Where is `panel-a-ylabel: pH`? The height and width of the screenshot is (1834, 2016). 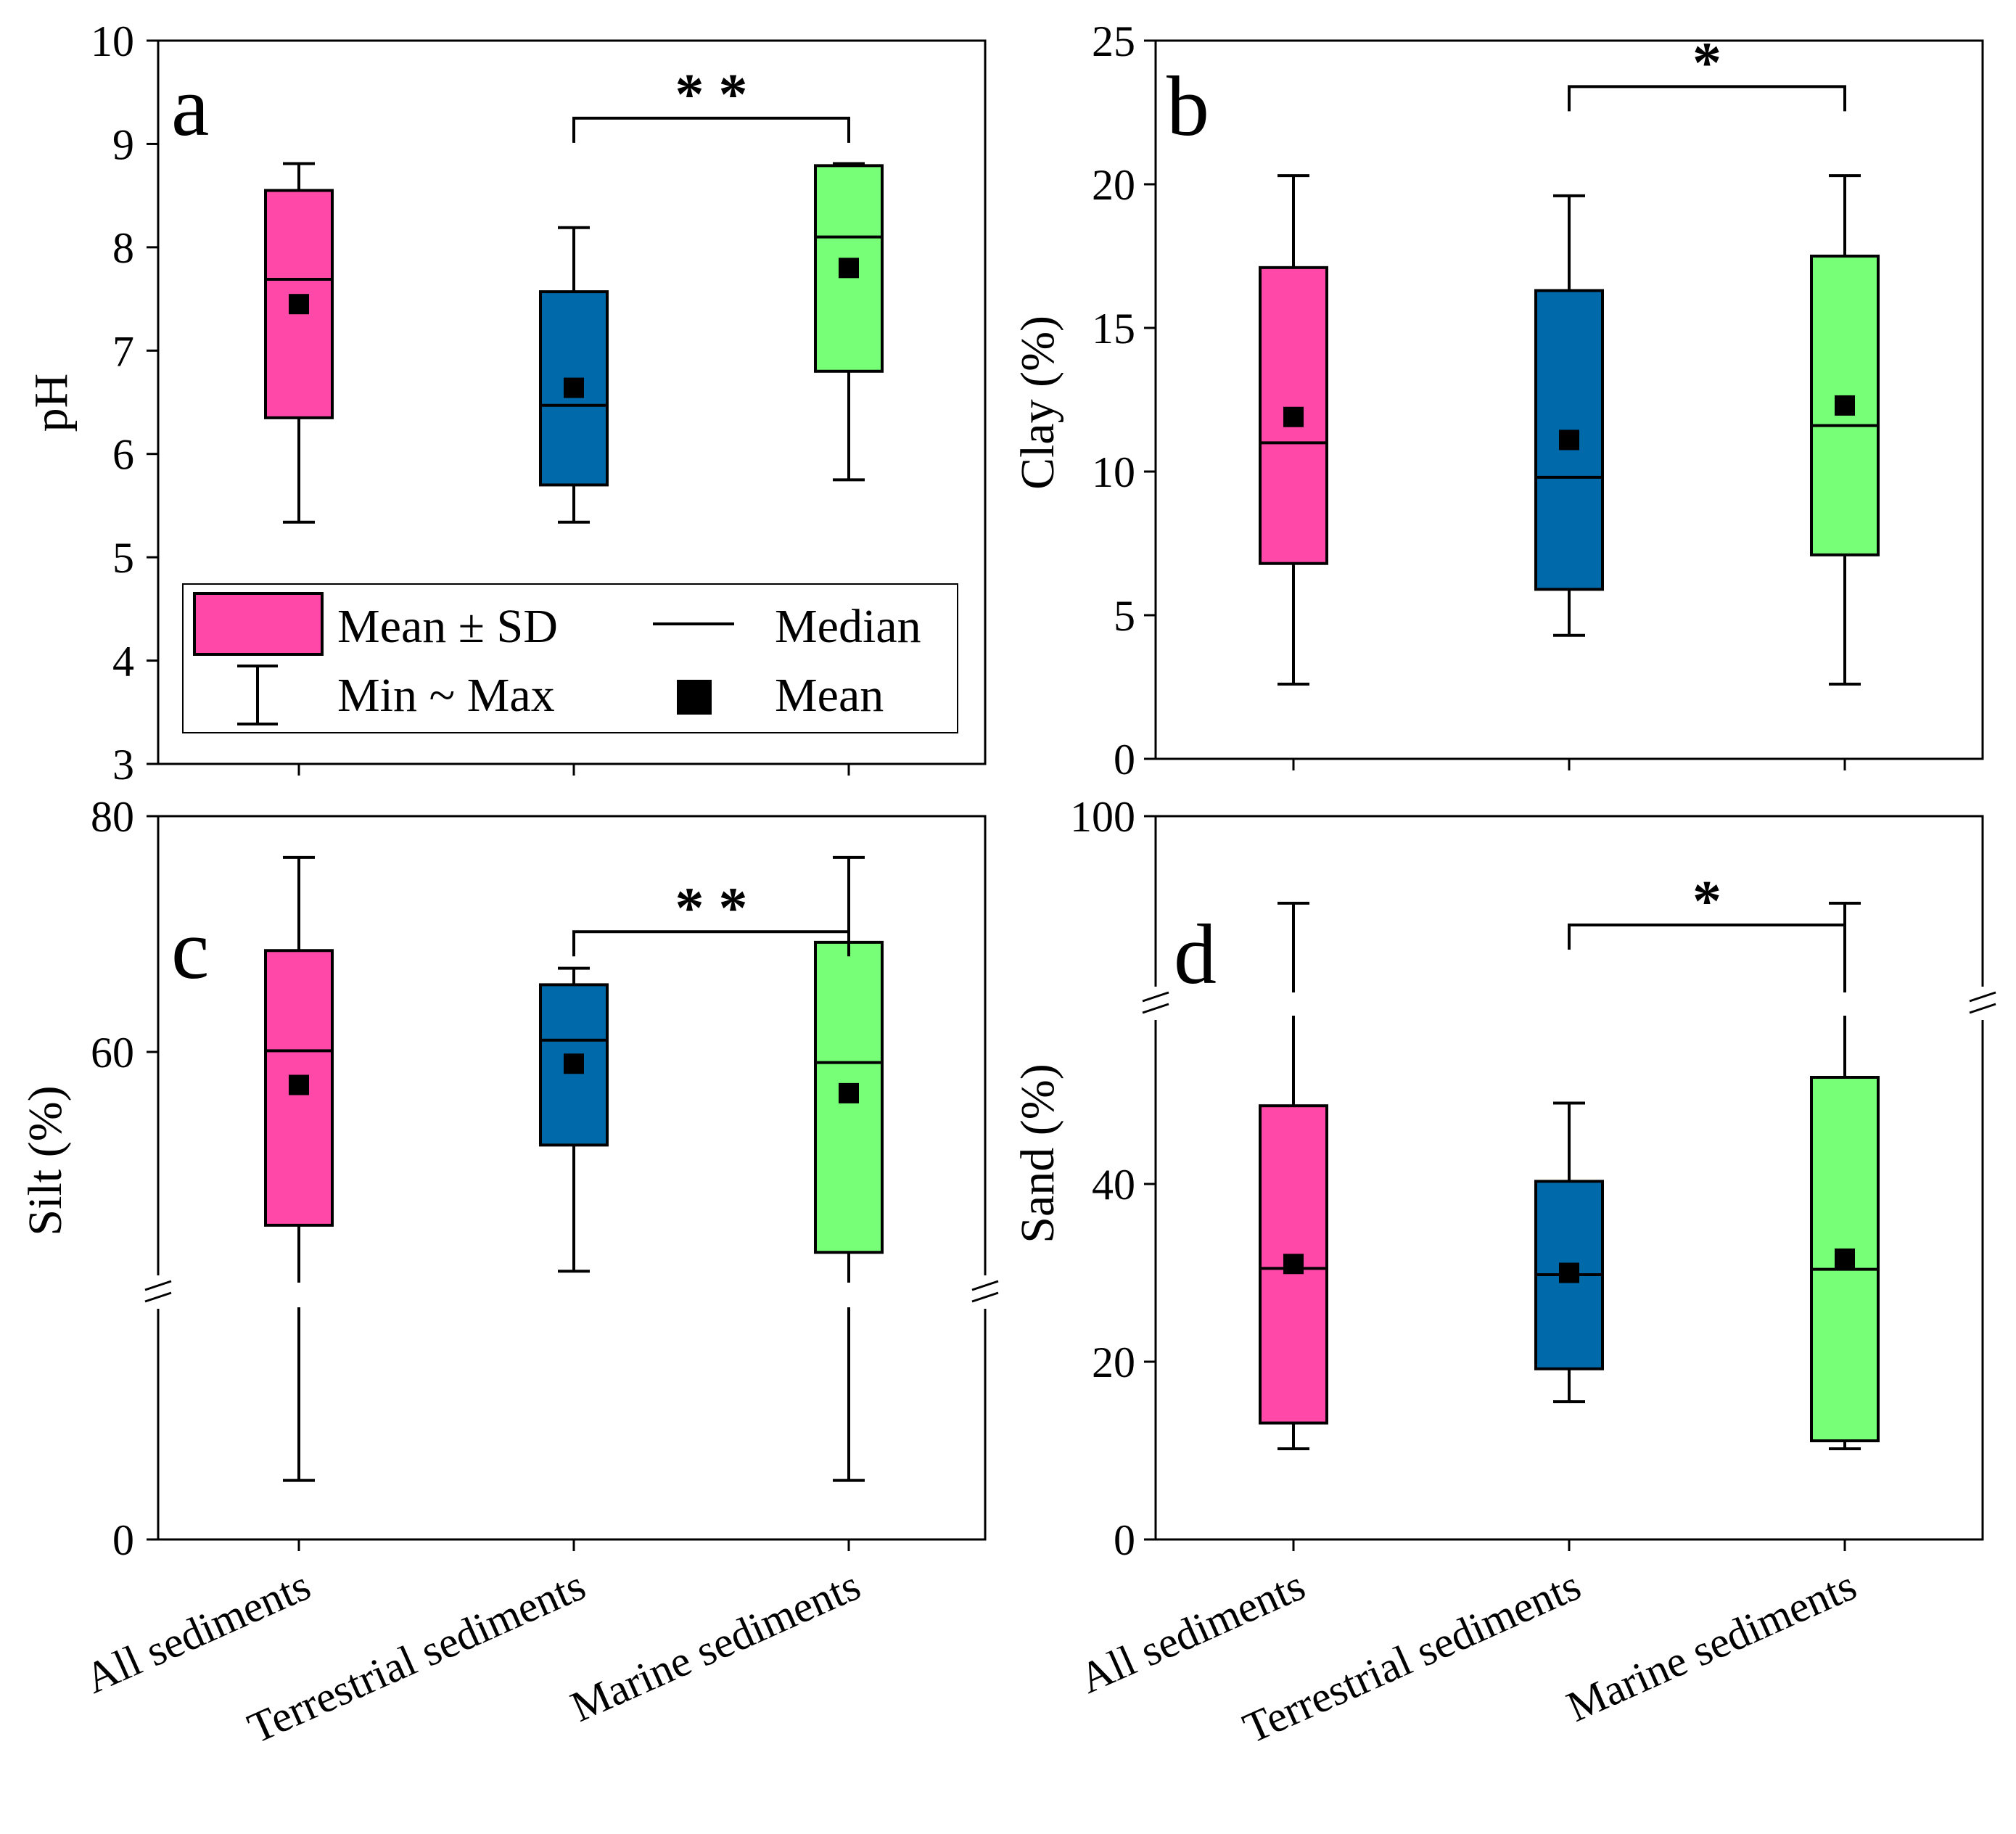 panel-a-ylabel: pH is located at coordinates (51, 403).